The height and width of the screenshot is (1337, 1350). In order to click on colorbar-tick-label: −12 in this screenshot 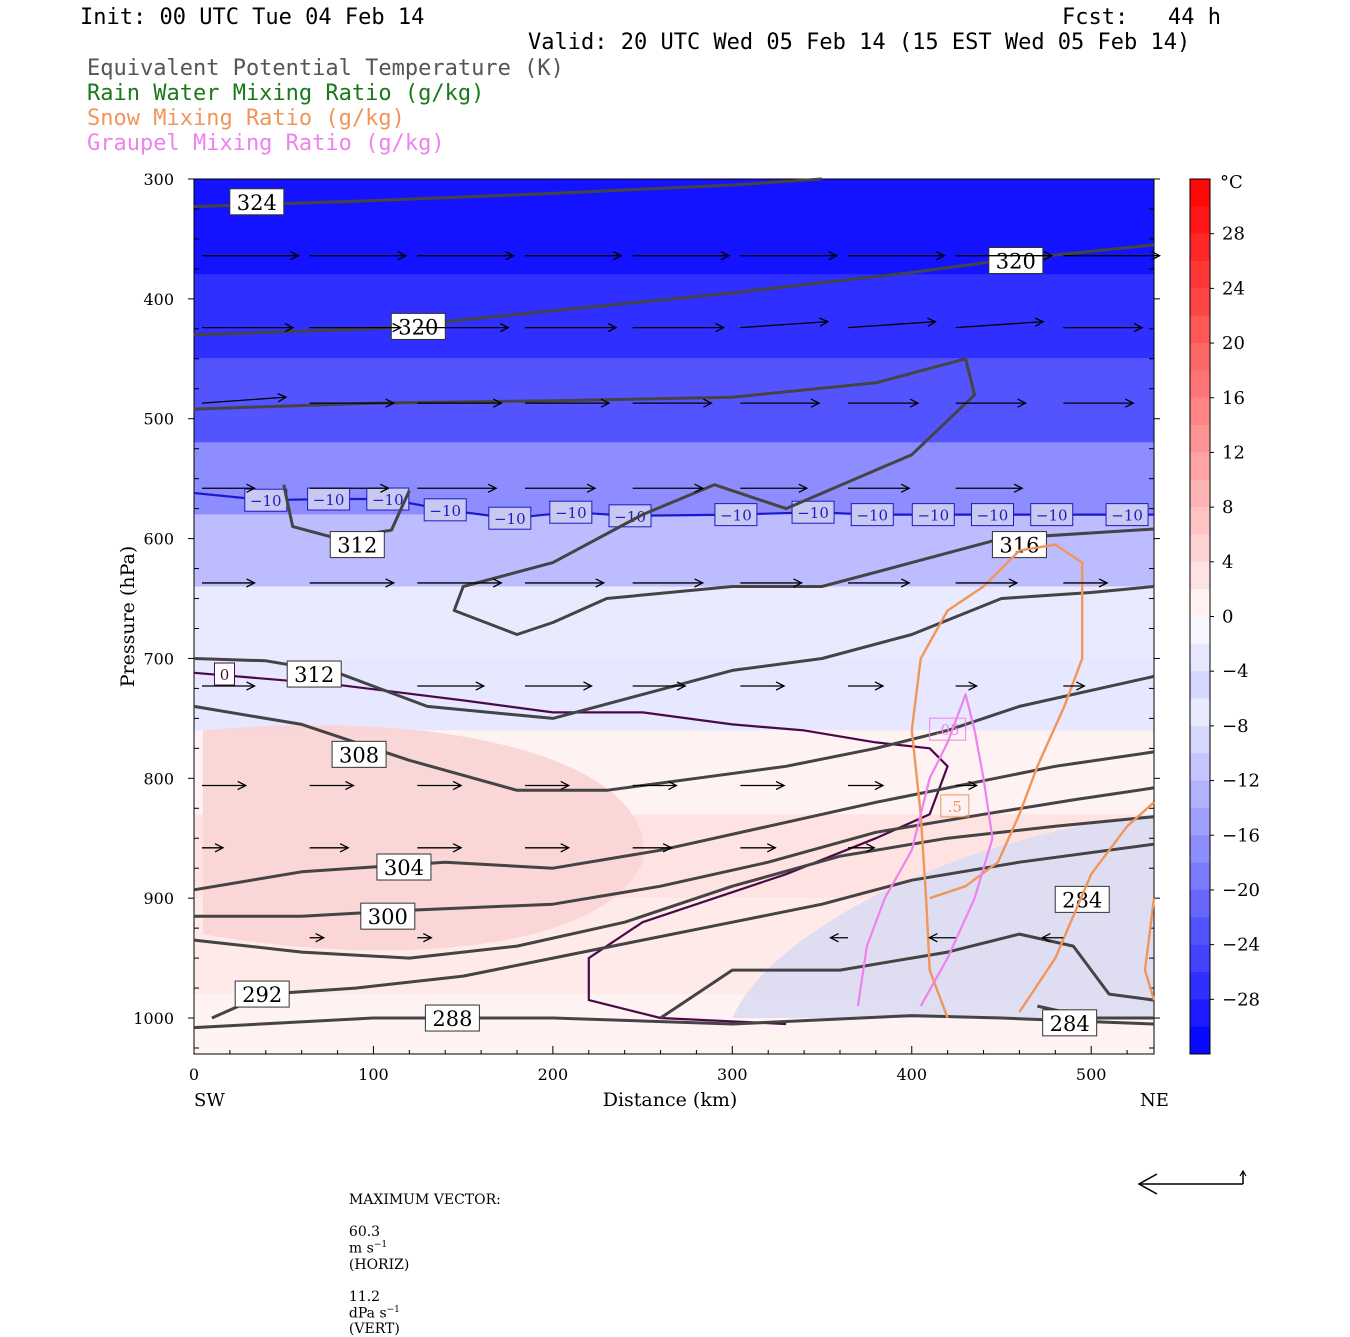, I will do `click(1241, 781)`.